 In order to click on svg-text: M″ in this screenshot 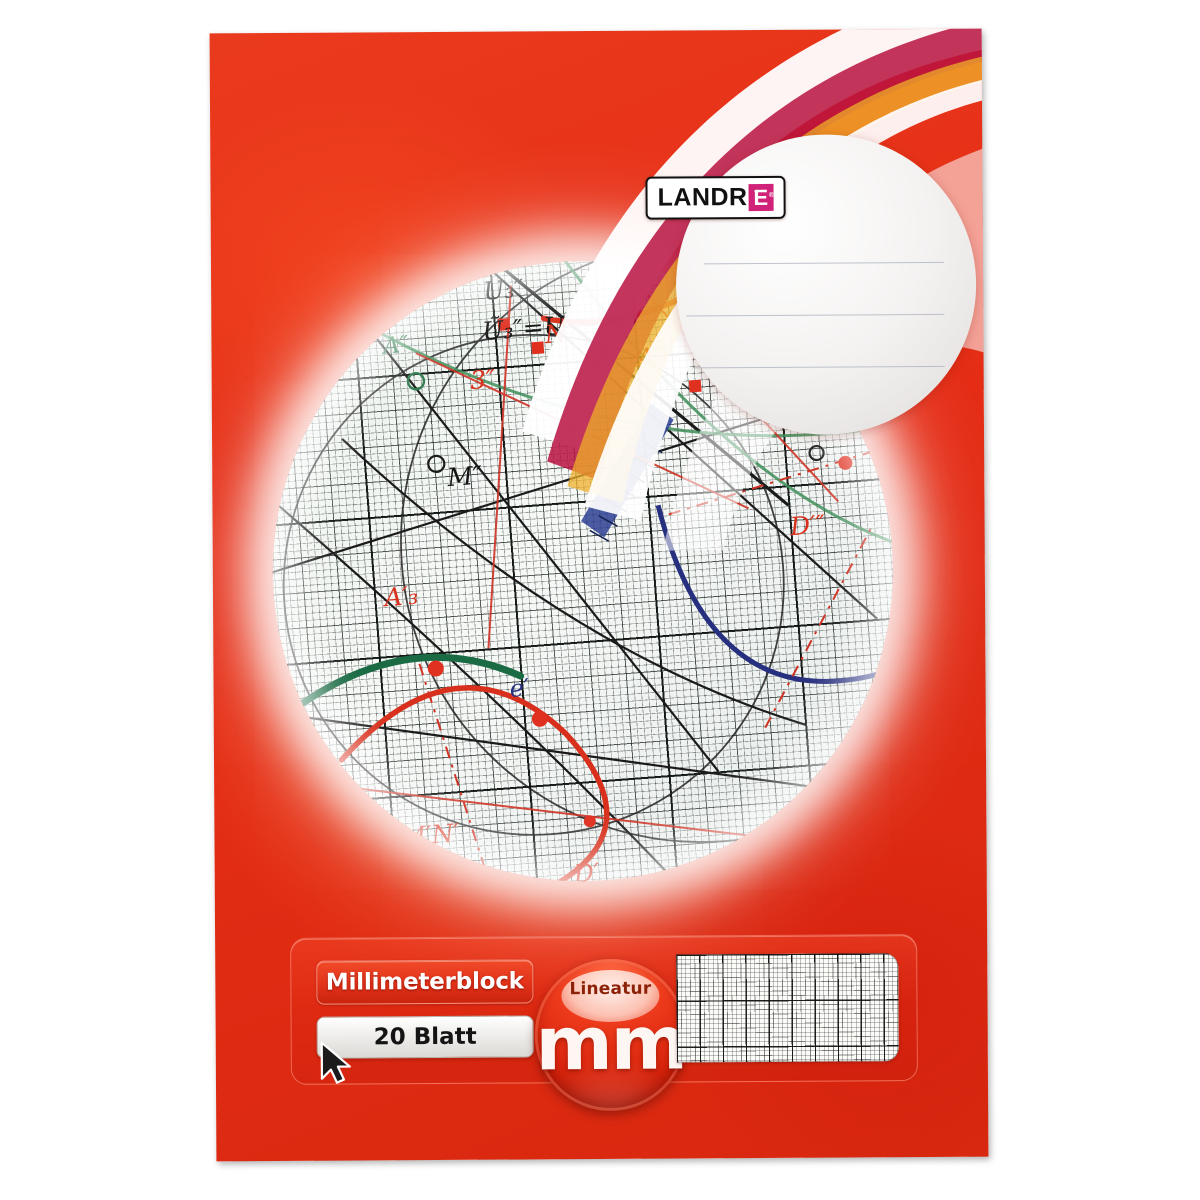, I will do `click(464, 476)`.